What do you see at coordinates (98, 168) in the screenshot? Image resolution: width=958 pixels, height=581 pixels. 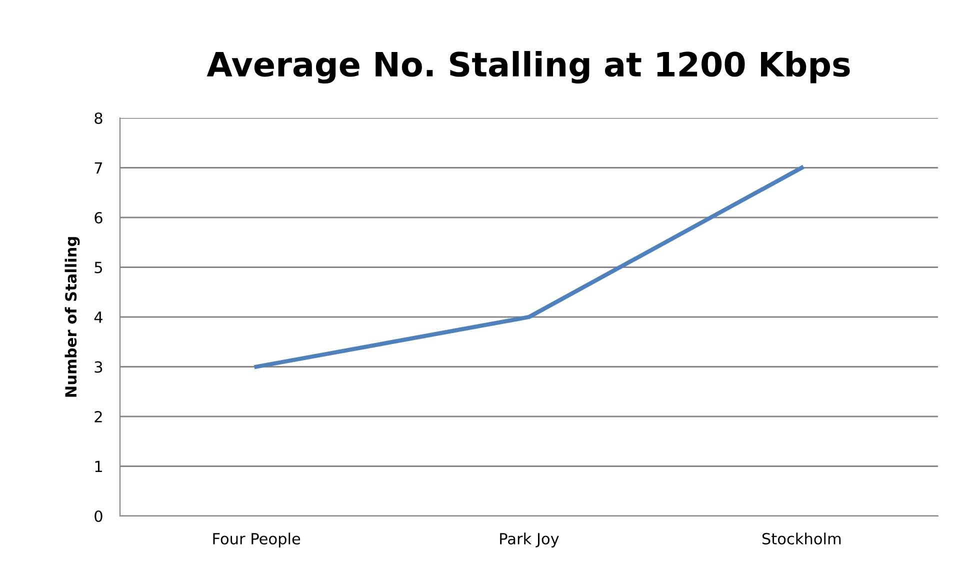 I see `y-tick-label: 7` at bounding box center [98, 168].